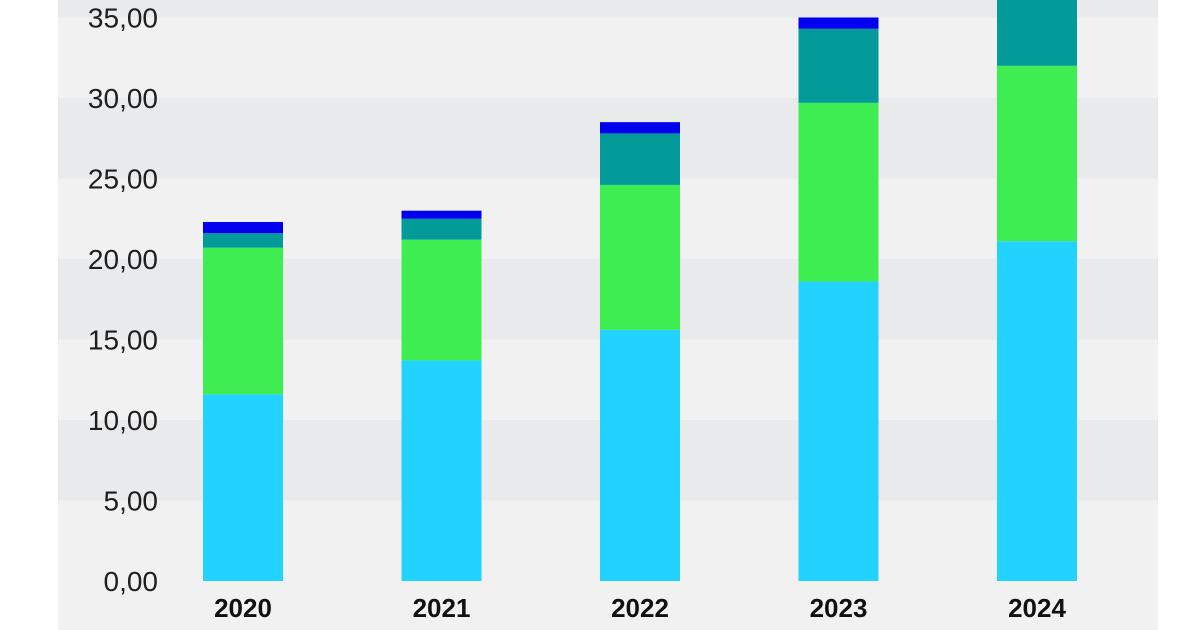 The width and height of the screenshot is (1200, 630). What do you see at coordinates (123, 300) in the screenshot?
I see `y-axis-ticks: 0,00 5,00 10,00 15,00 20,00 25,00 30,00 35,00` at bounding box center [123, 300].